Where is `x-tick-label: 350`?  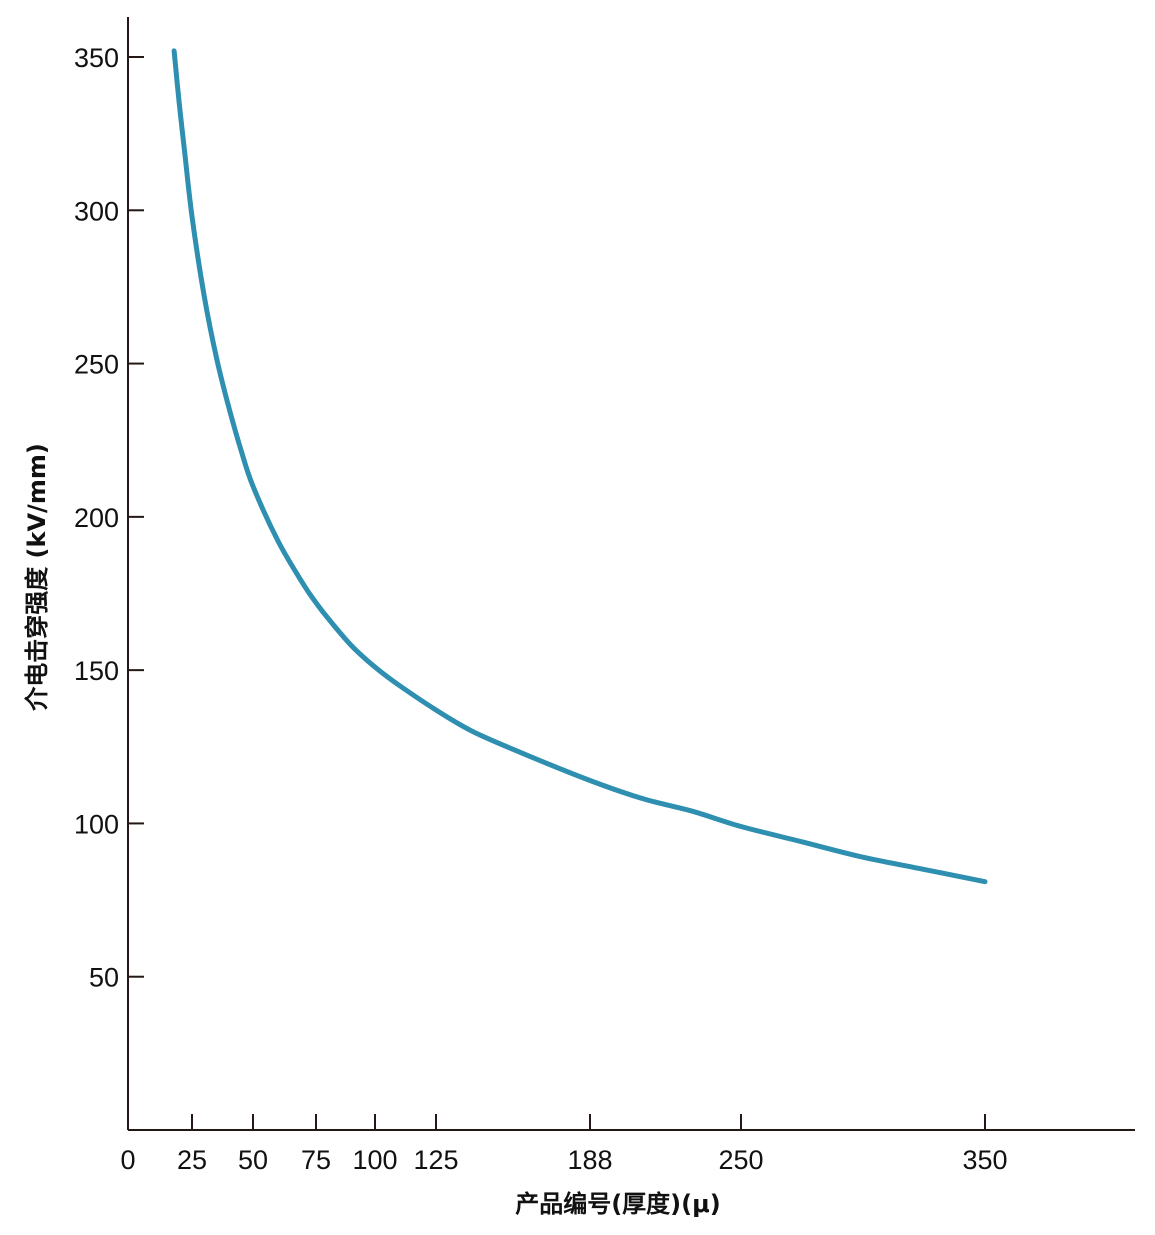 x-tick-label: 350 is located at coordinates (984, 1160).